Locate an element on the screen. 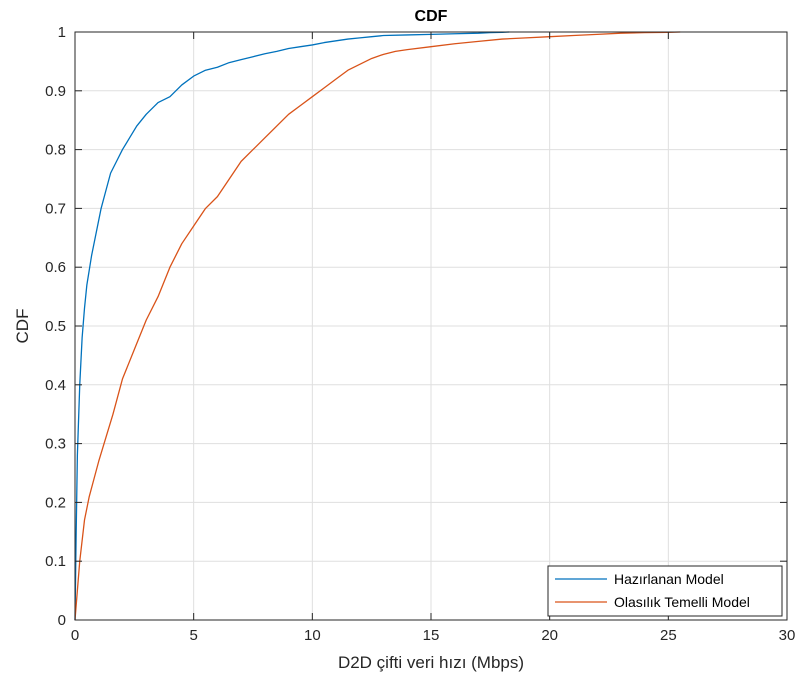 The image size is (802, 682). y-axis-label: CDF is located at coordinates (22, 326).